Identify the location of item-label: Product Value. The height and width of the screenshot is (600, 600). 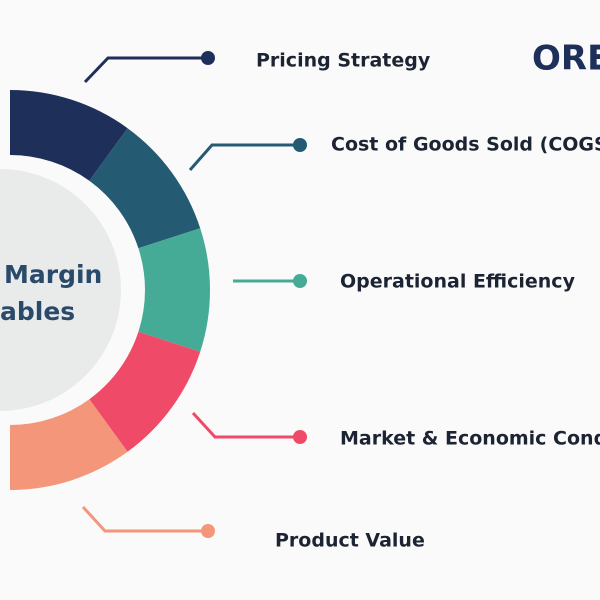
(350, 541).